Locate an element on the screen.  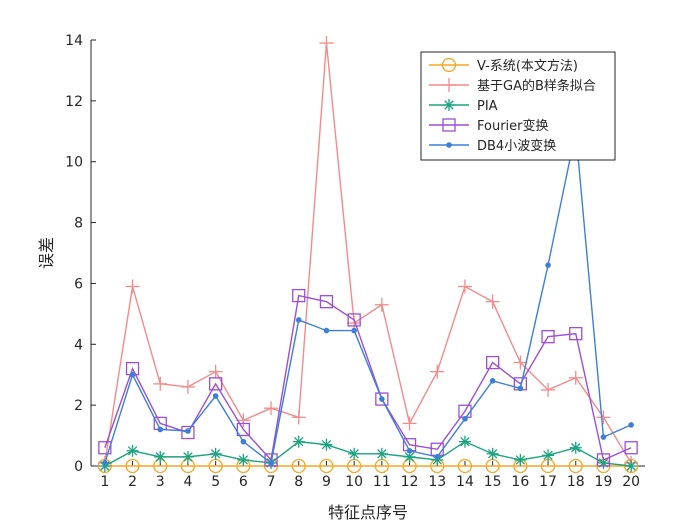
legend-item: V-系统(本文方法) is located at coordinates (503, 65).